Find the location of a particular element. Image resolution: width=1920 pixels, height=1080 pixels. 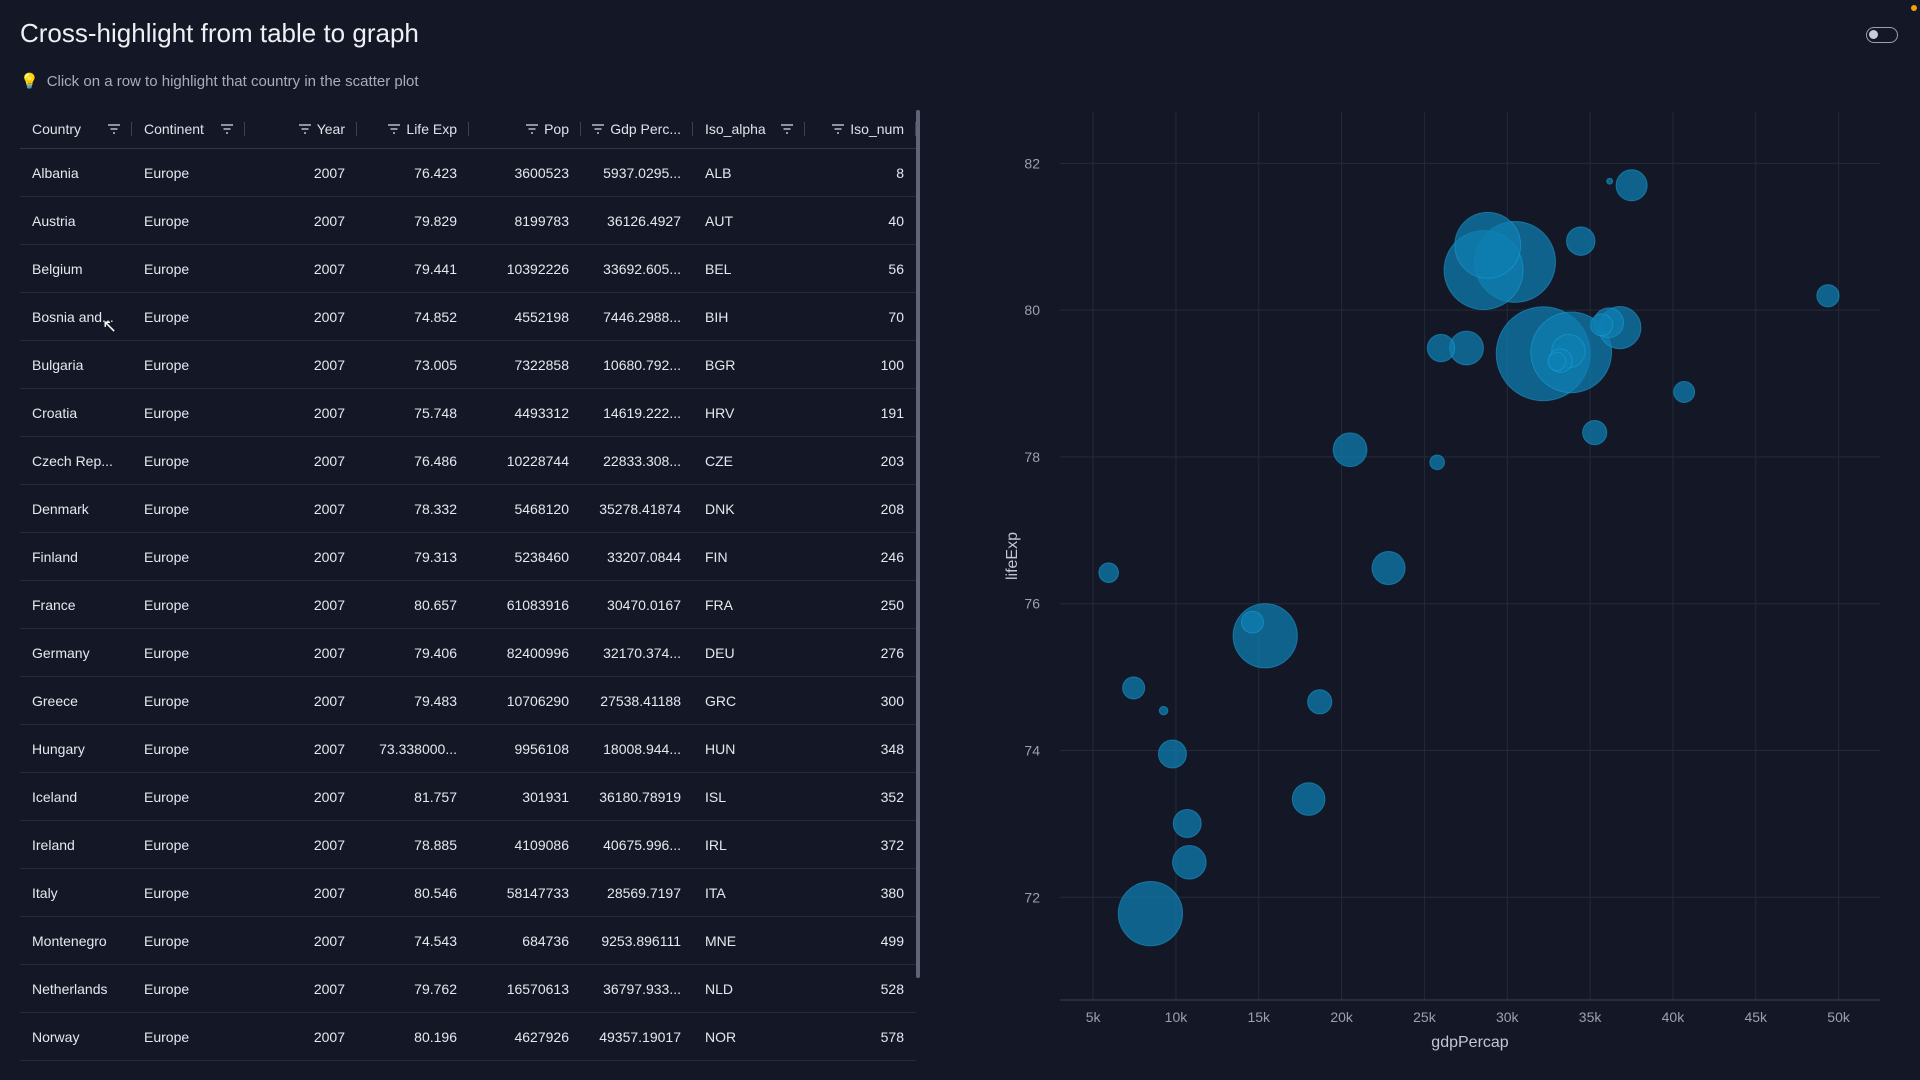

column-header-2: Year is located at coordinates (301, 129).